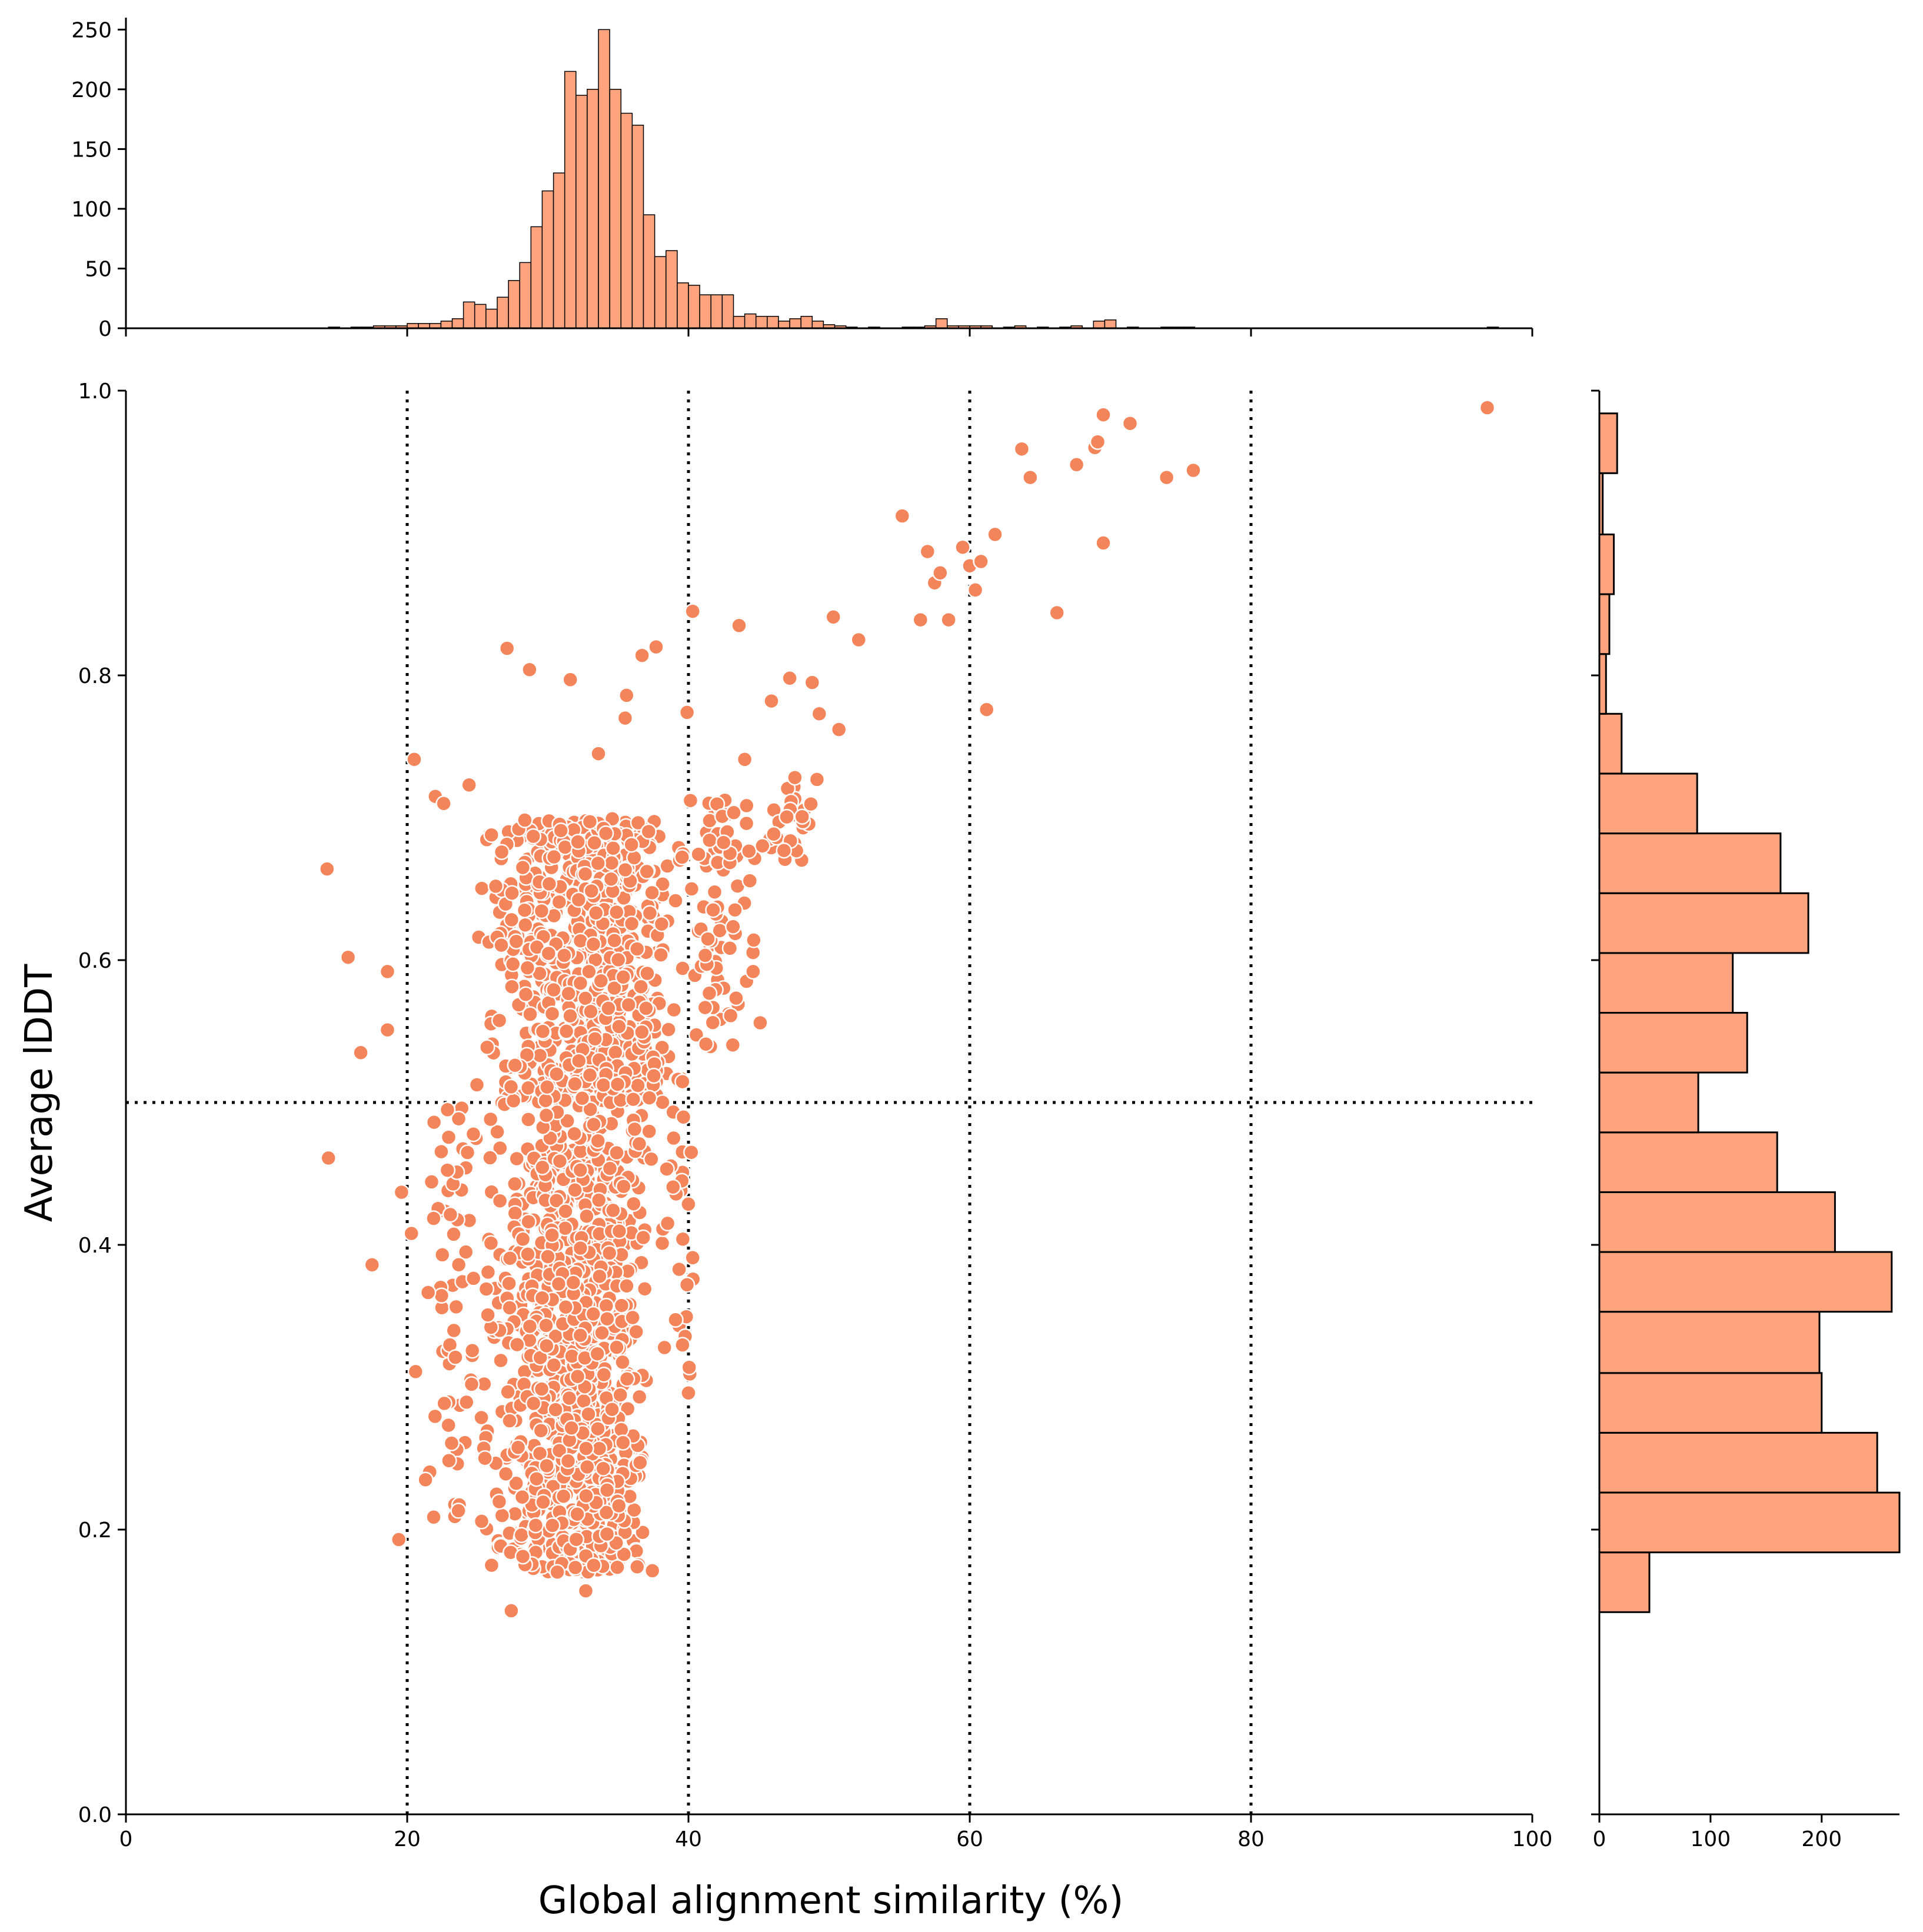  What do you see at coordinates (91, 150) in the screenshot?
I see `top-histogram-y-tick-label: 150` at bounding box center [91, 150].